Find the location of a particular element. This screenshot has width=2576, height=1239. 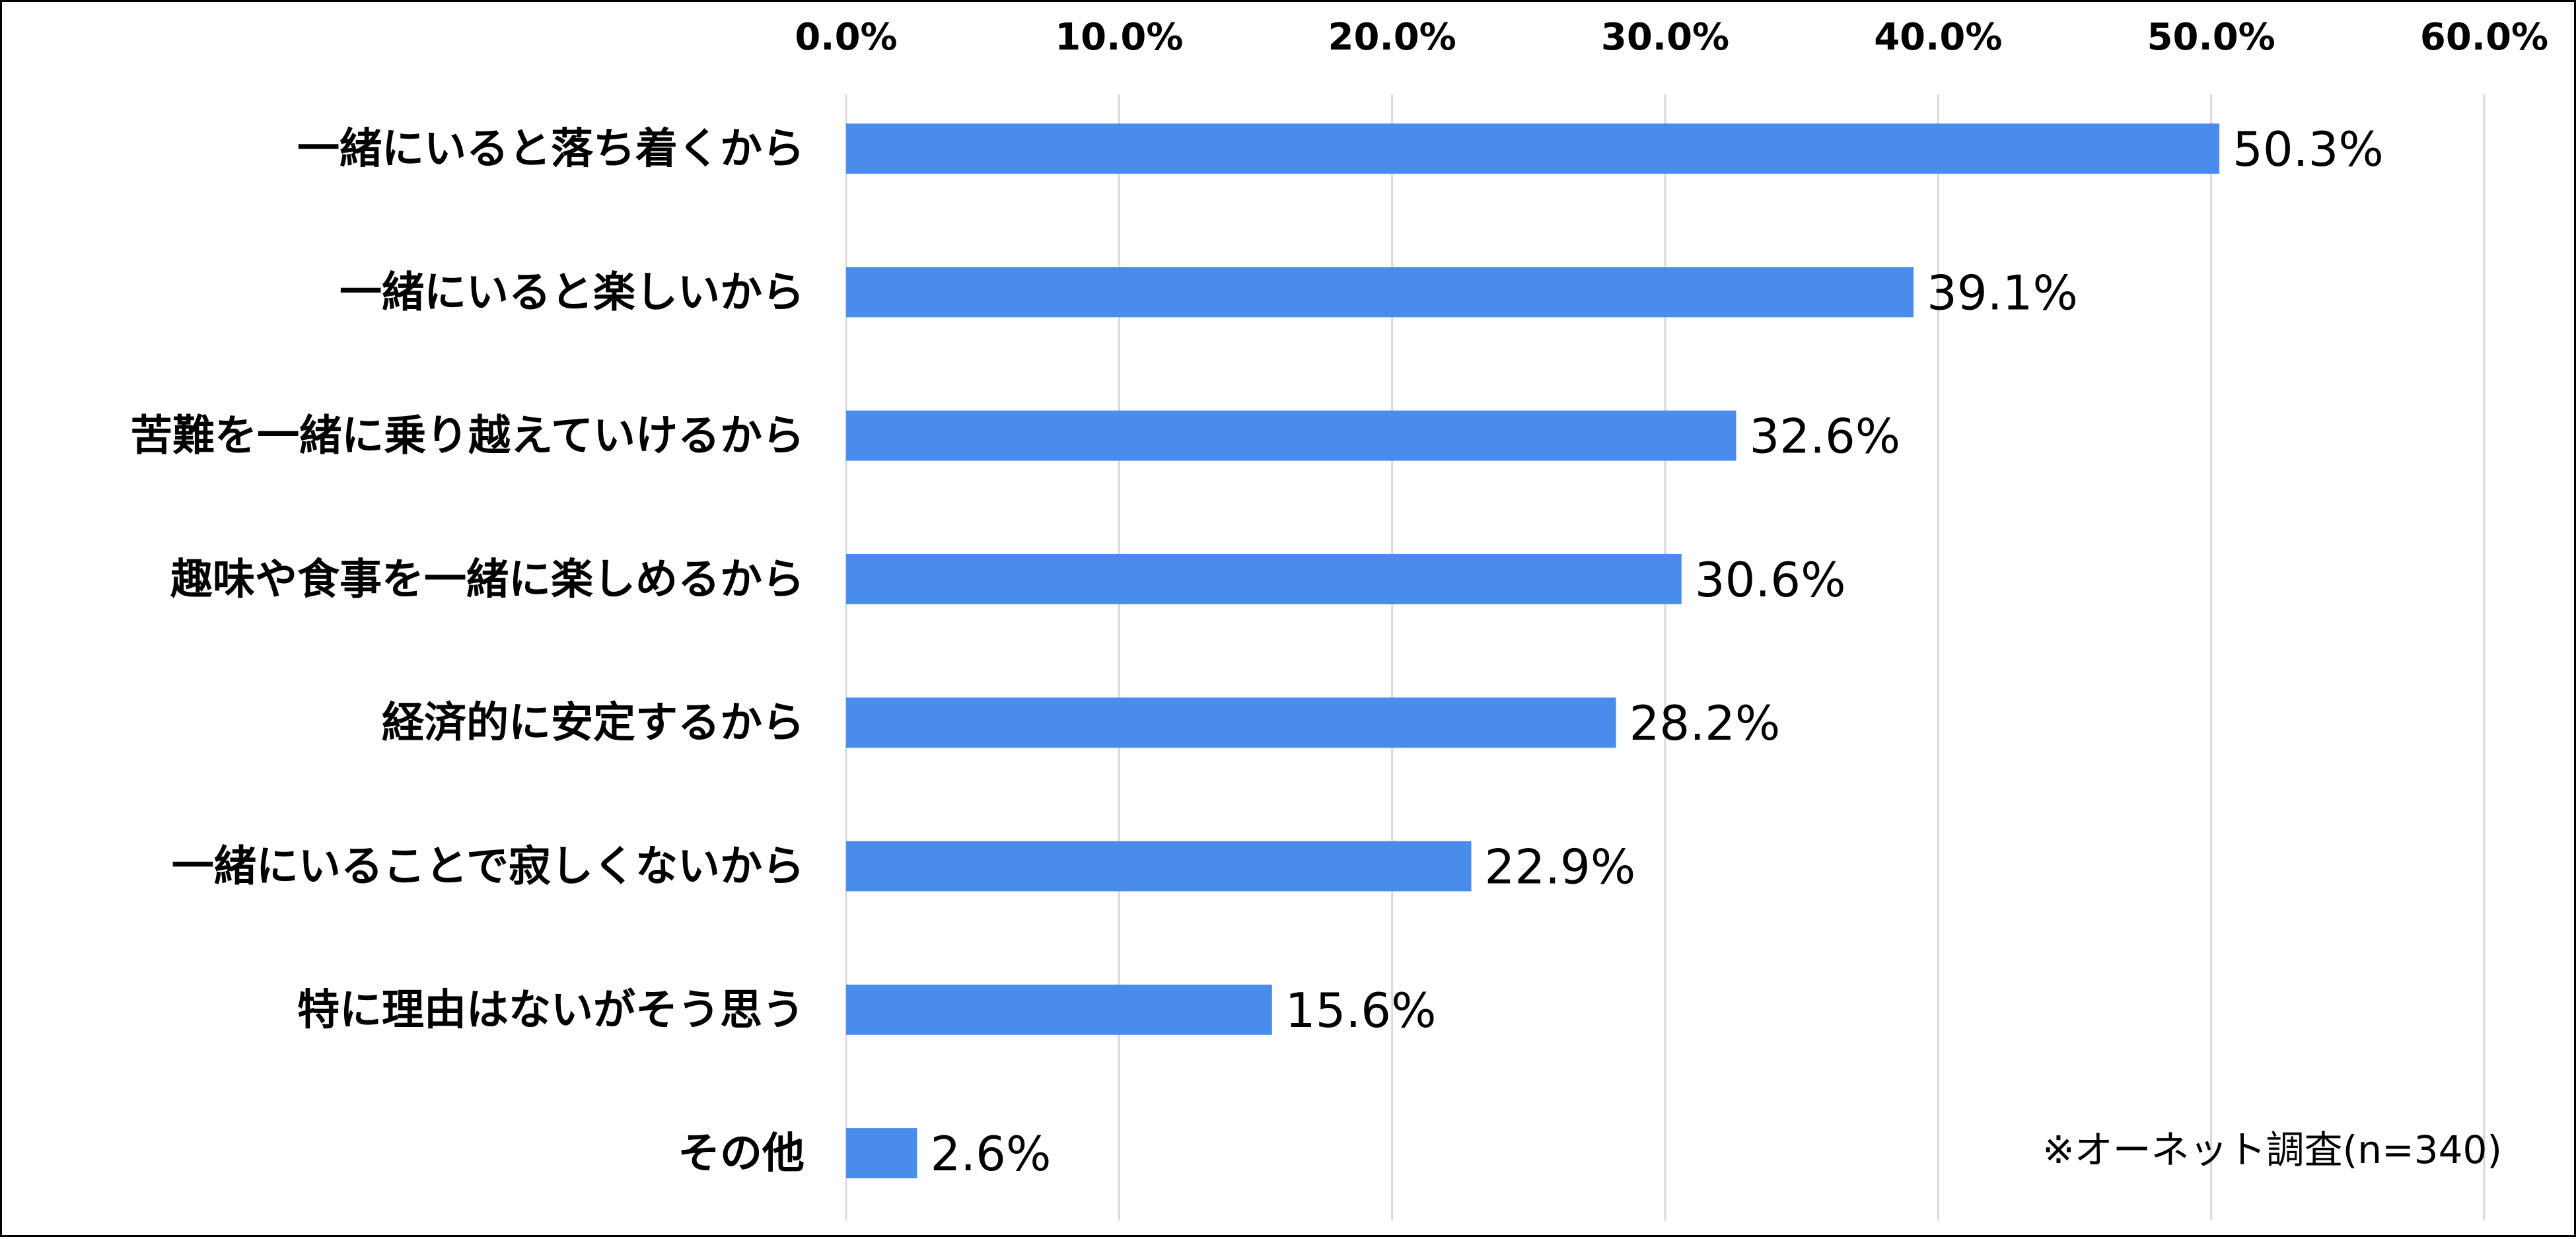

category-label: 特に理由はないがそう思う is located at coordinates (551, 1010).